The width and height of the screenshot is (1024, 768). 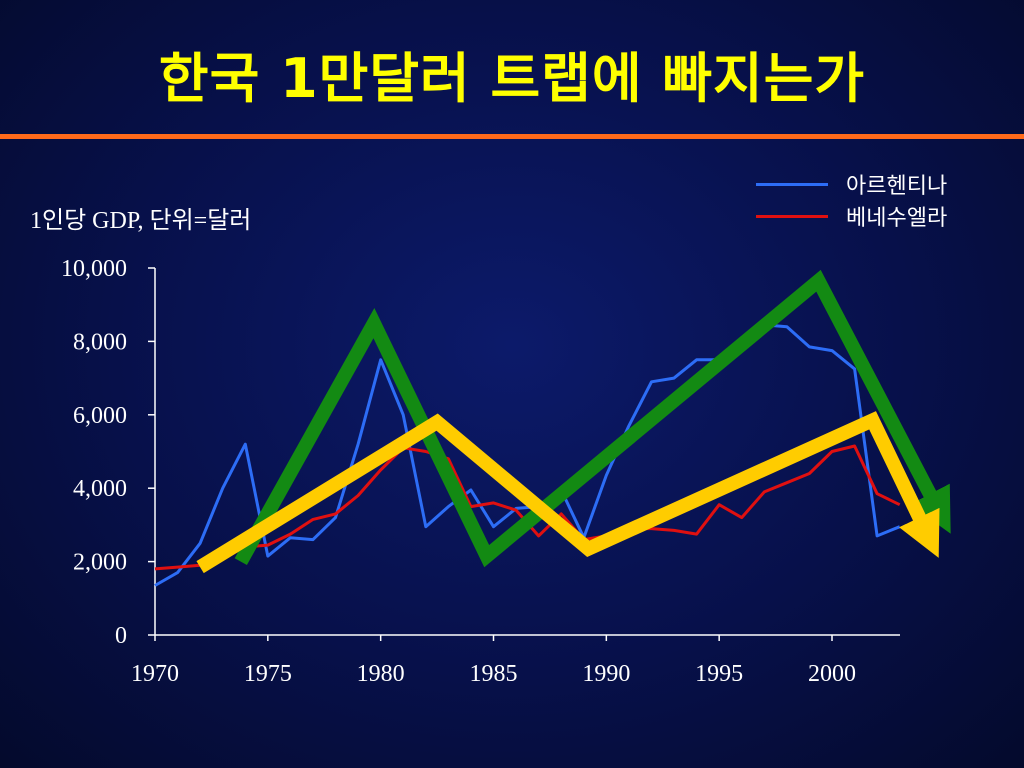 I want to click on y-tick-label: 10,000, so click(x=94, y=269).